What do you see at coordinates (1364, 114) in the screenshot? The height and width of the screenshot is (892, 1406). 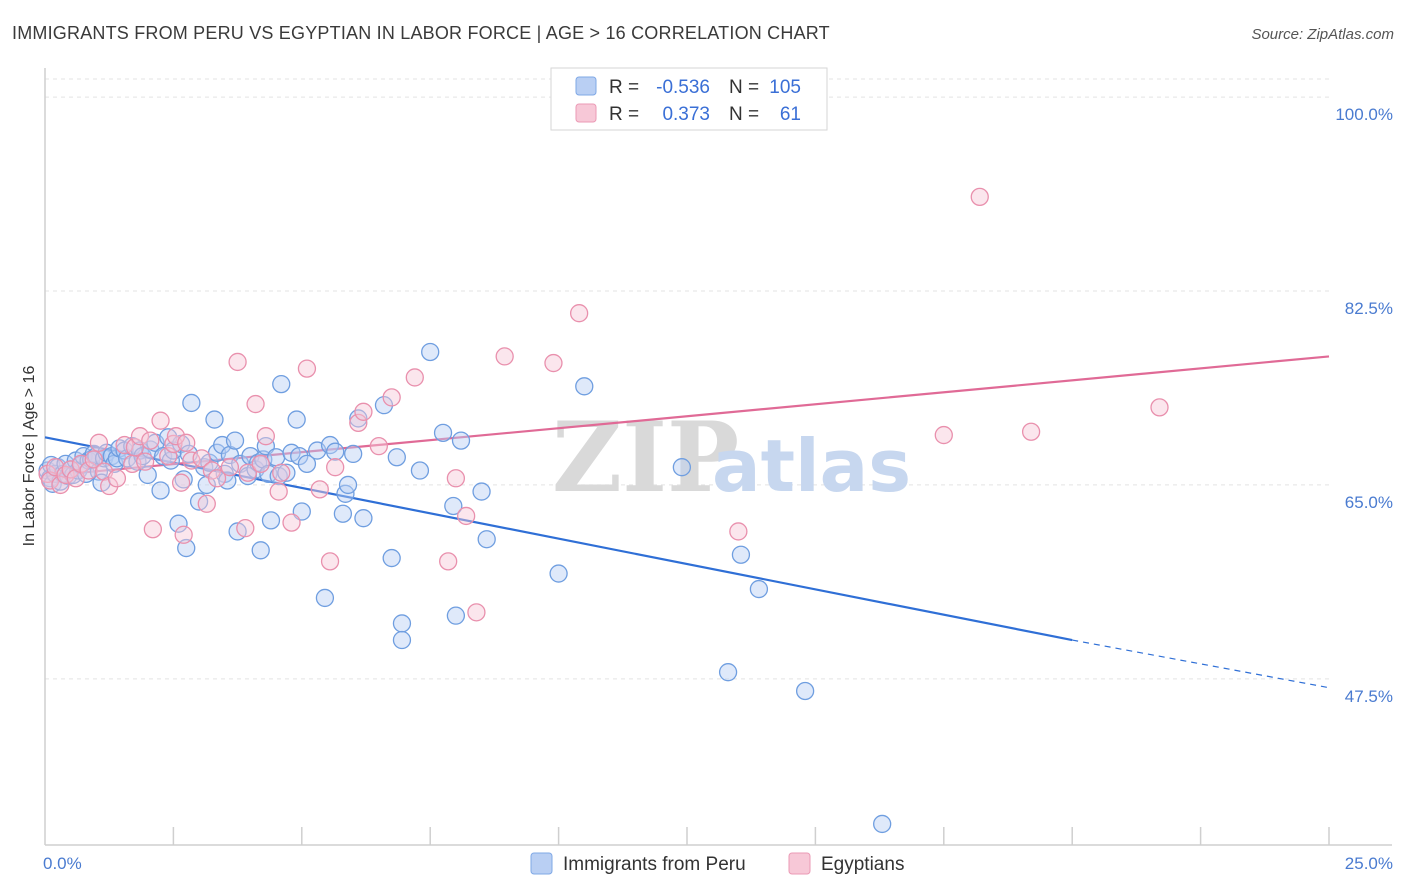 I see `y-tick-label: 100.0%` at bounding box center [1364, 114].